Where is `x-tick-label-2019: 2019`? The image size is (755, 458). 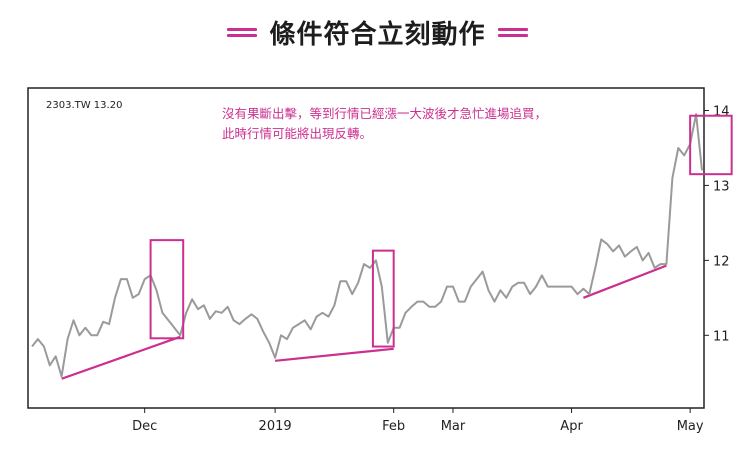 x-tick-label-2019: 2019 is located at coordinates (275, 426).